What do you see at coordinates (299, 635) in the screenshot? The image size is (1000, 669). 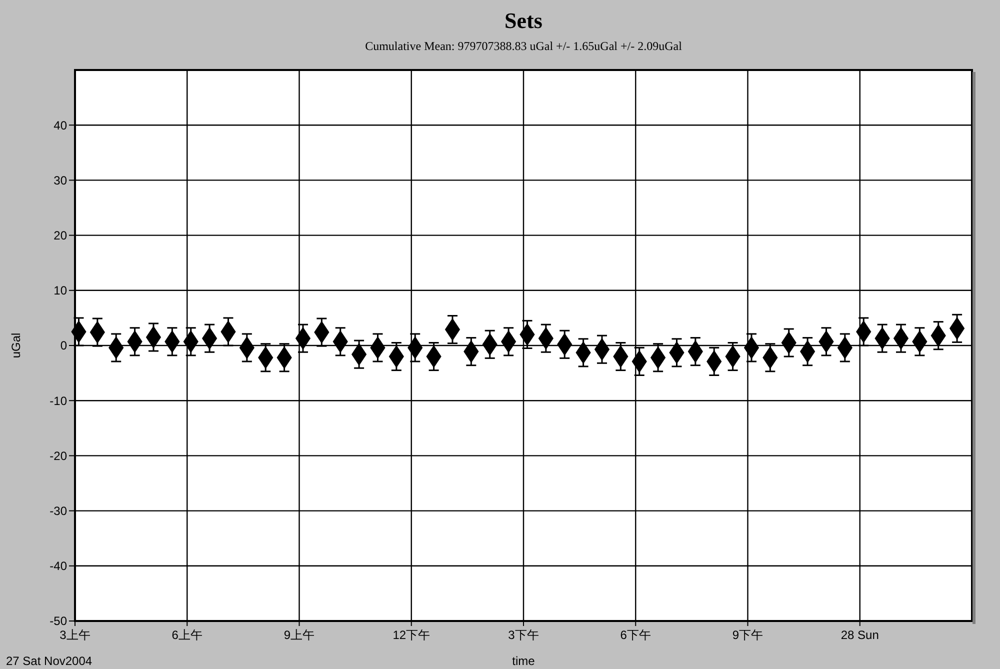 I see `x-tick-label: 9上午` at bounding box center [299, 635].